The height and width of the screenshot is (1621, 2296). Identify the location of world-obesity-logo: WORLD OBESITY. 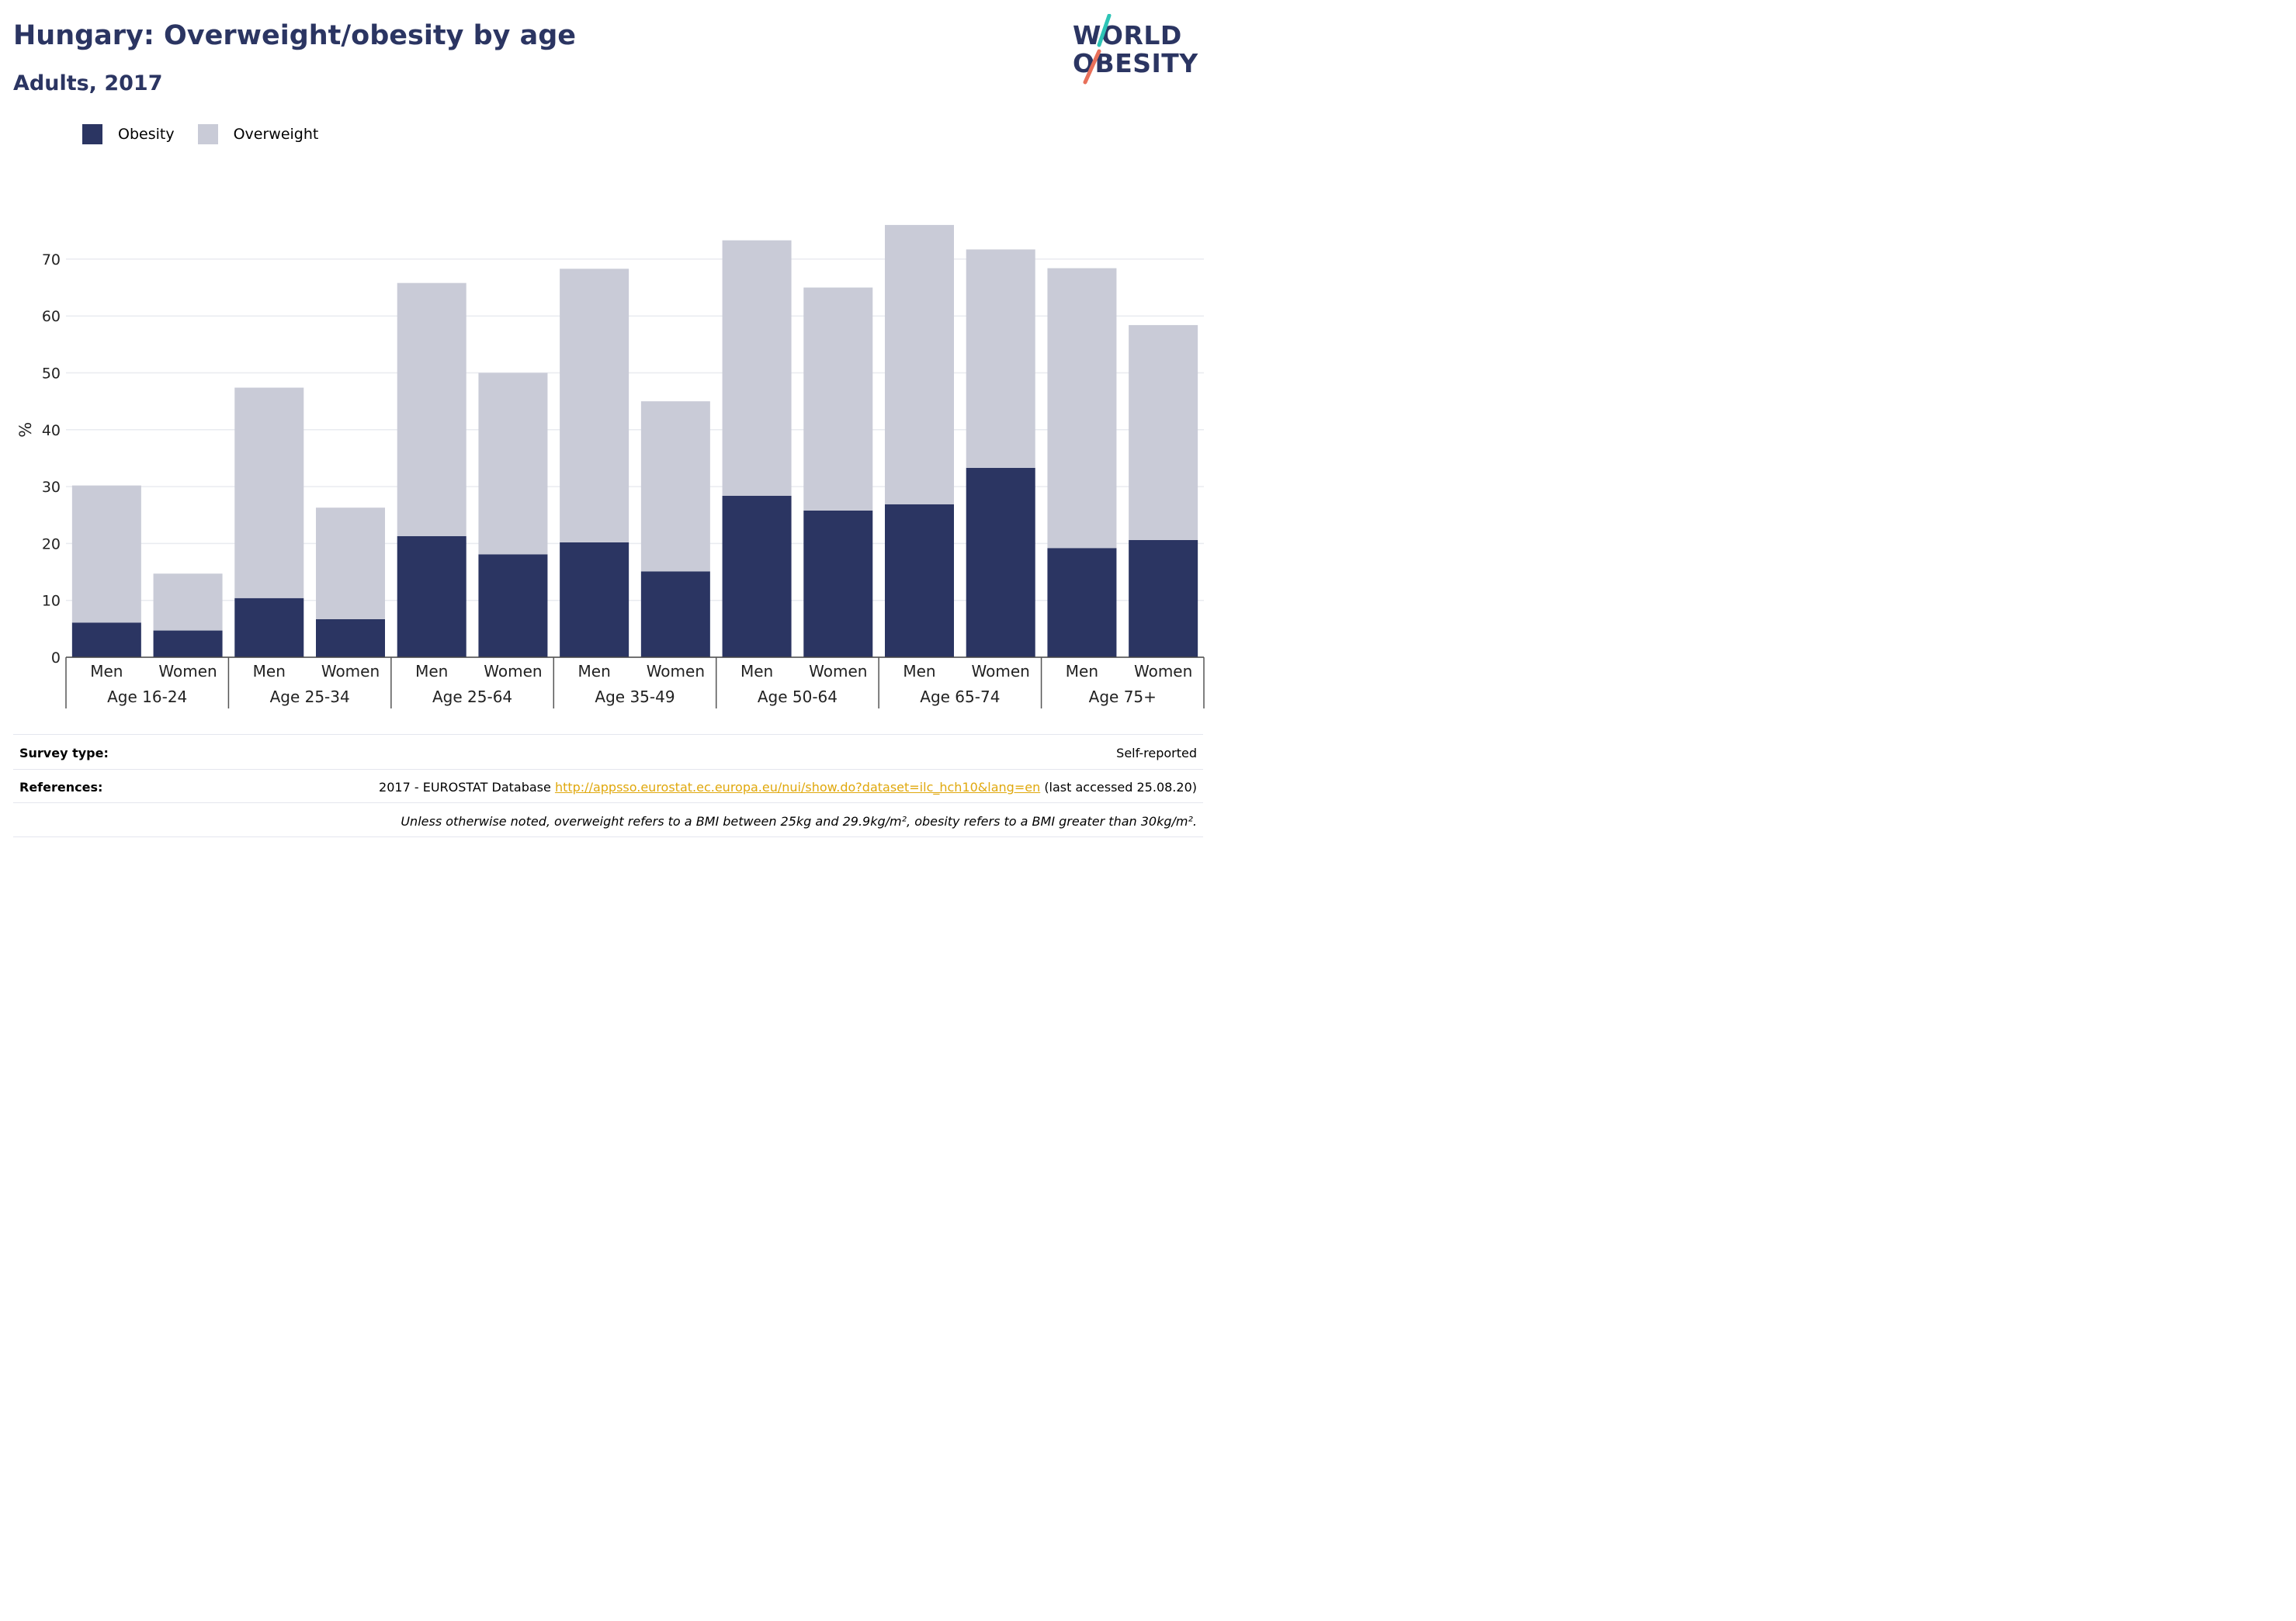
(1141, 49).